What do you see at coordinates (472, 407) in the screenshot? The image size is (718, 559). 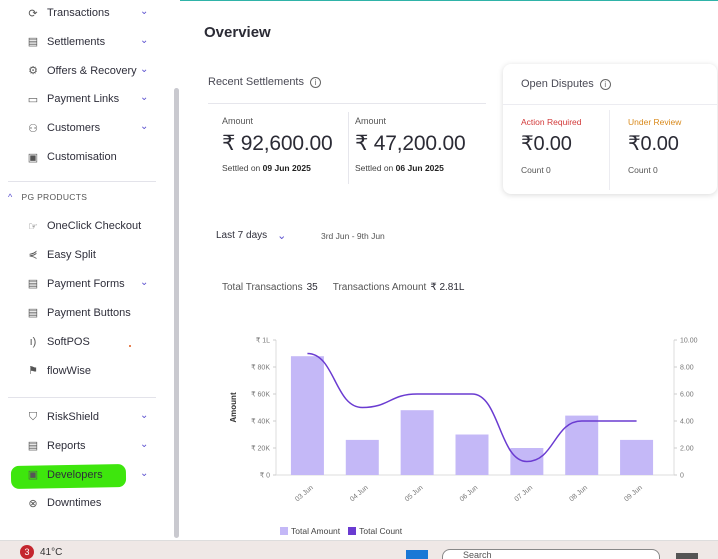 I see `line-total-count` at bounding box center [472, 407].